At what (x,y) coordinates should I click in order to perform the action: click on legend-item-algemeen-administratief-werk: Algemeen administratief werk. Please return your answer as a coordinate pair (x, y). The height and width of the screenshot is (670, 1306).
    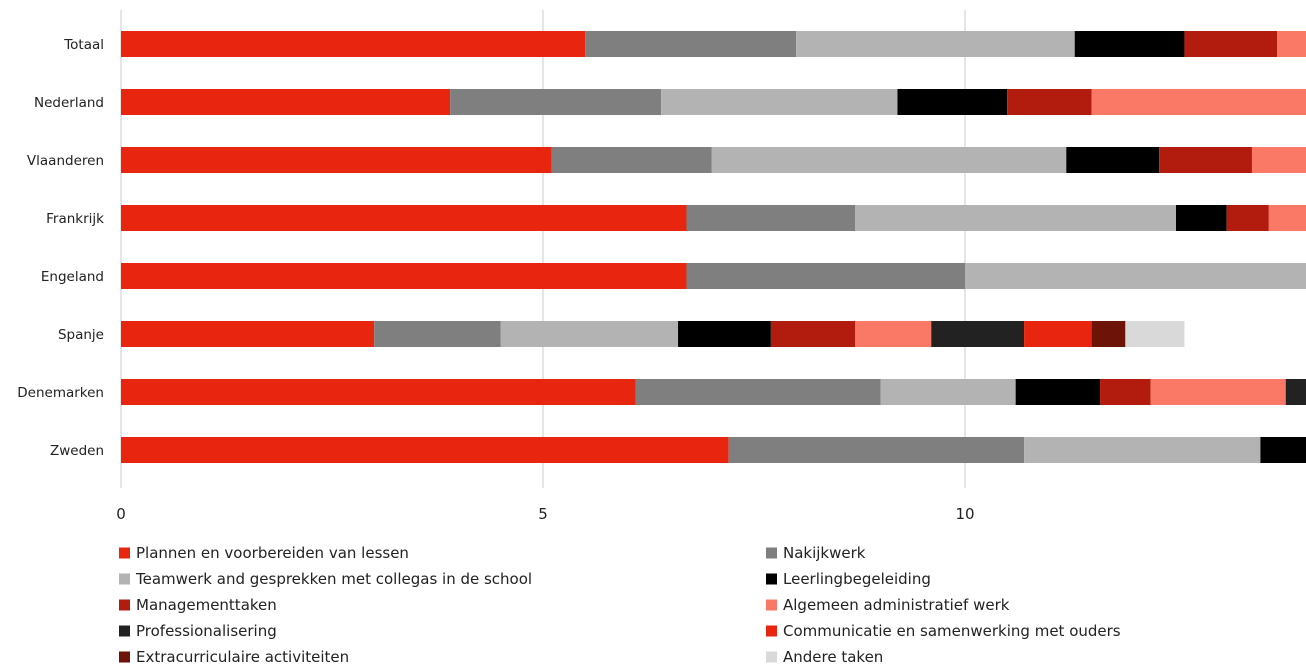
    Looking at the image, I should click on (888, 605).